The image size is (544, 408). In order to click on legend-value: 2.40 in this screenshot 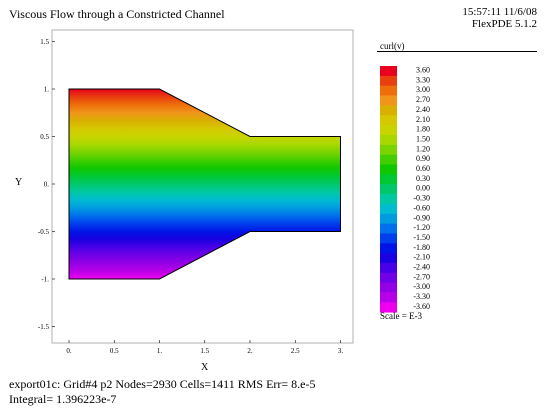, I will do `click(423, 109)`.